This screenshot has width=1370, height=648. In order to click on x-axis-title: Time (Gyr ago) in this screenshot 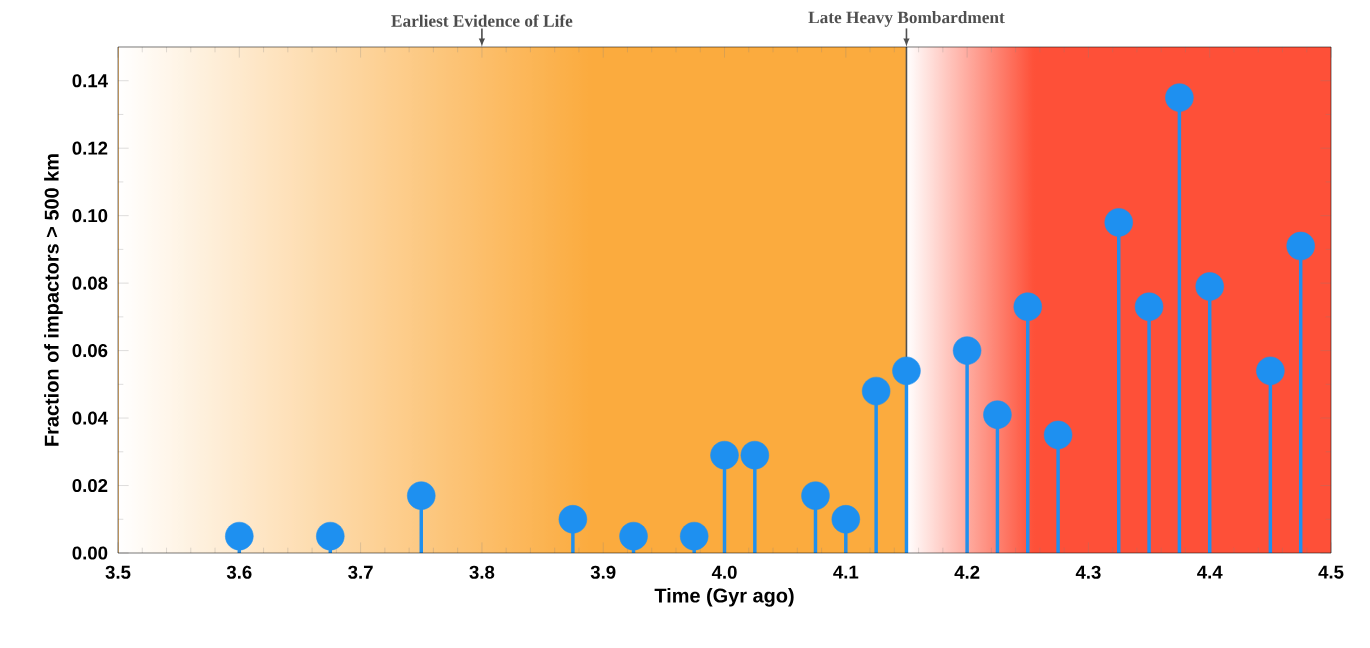, I will do `click(724, 597)`.